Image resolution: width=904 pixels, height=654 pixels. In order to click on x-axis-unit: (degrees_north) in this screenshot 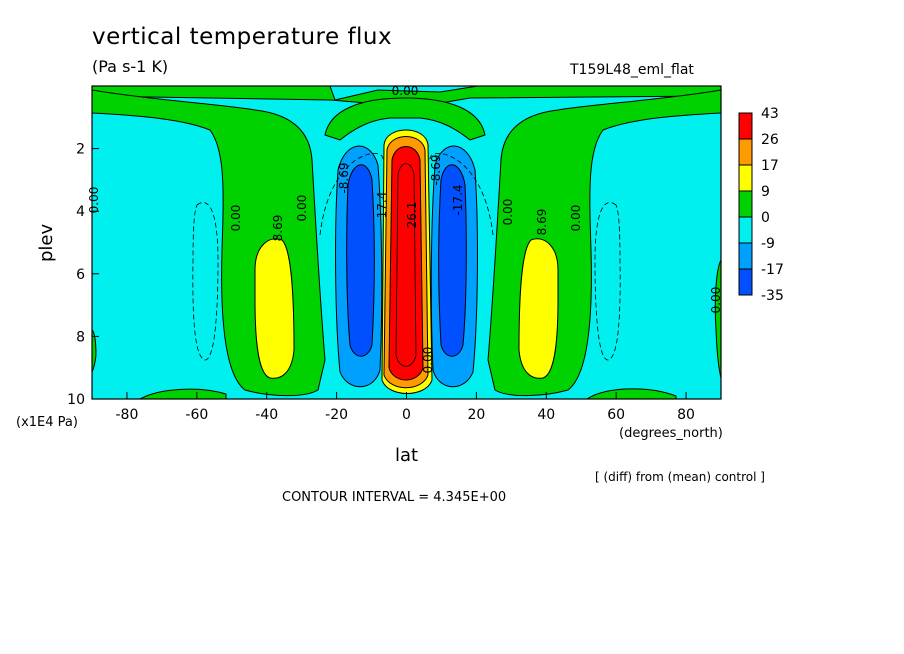, I will do `click(671, 433)`.